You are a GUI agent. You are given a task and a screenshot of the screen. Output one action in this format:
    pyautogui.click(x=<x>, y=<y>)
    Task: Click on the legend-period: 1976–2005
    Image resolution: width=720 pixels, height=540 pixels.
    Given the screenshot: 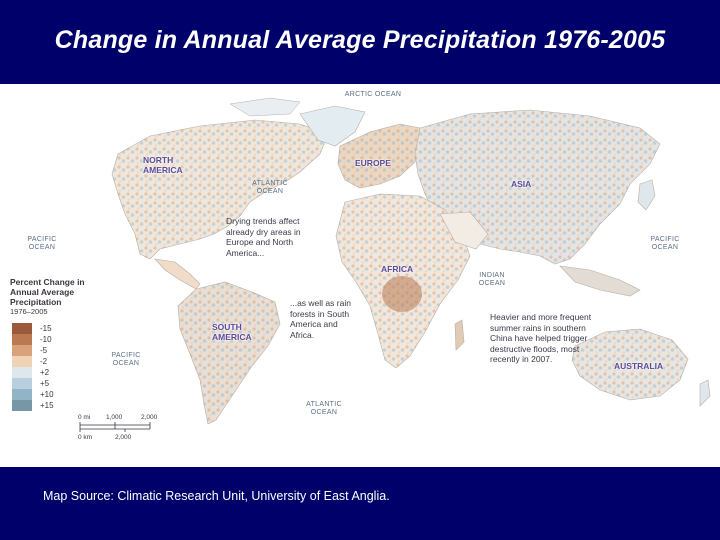 What is the action you would take?
    pyautogui.click(x=29, y=311)
    